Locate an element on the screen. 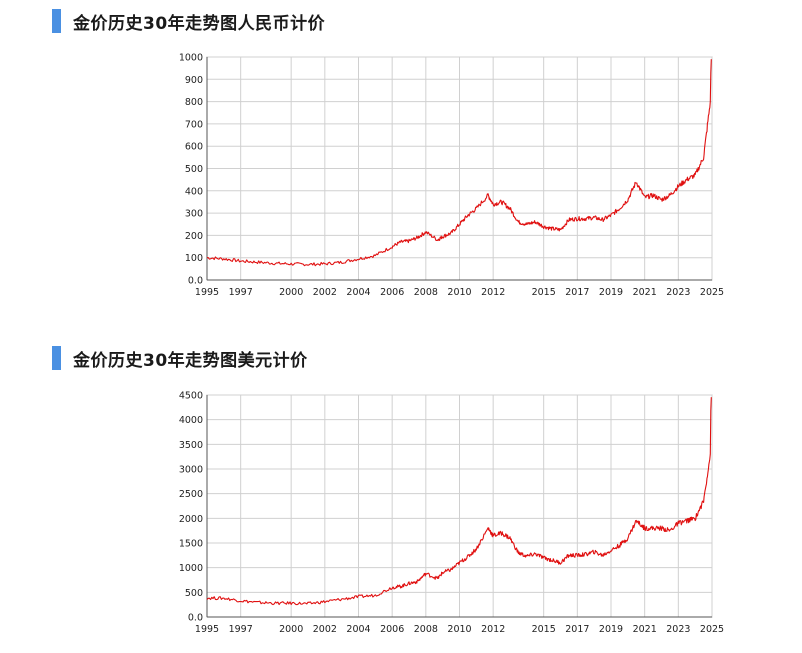  y-tick-label: 4500 is located at coordinates (191, 396).